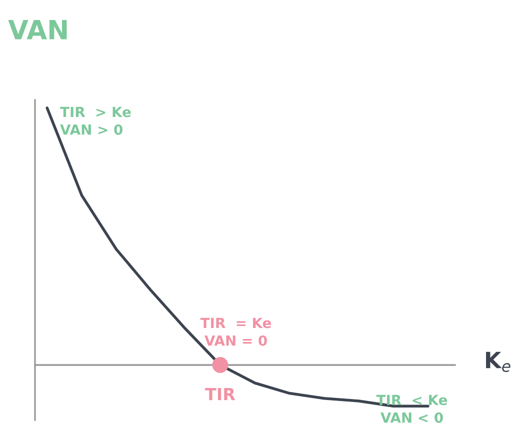 The width and height of the screenshot is (513, 423). What do you see at coordinates (412, 408) in the screenshot?
I see `annotation: TIR < Ke VAN < 0` at bounding box center [412, 408].